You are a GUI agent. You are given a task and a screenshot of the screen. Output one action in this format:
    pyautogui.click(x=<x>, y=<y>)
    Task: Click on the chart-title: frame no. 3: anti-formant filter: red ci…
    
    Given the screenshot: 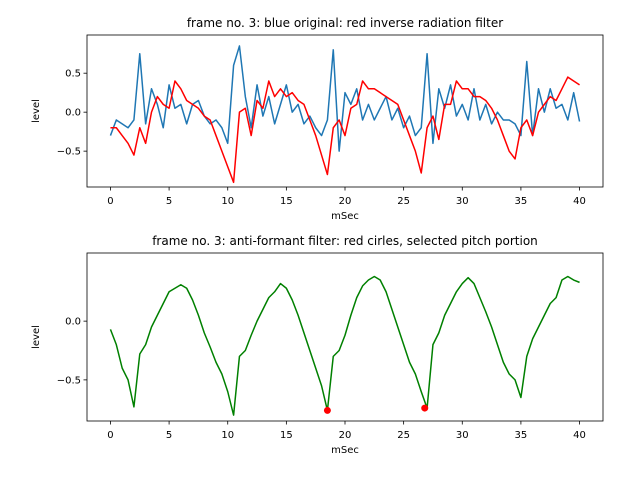 What is the action you would take?
    pyautogui.click(x=345, y=241)
    